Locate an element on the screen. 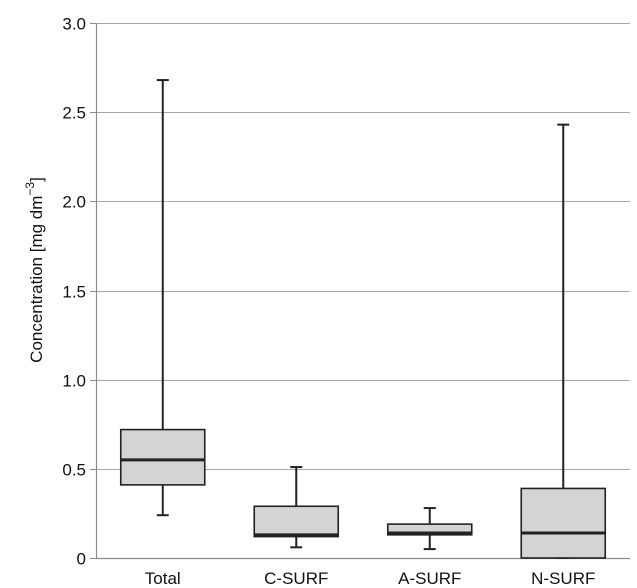  y-axis-title-main: Concentration [mg dm is located at coordinates (36, 279).